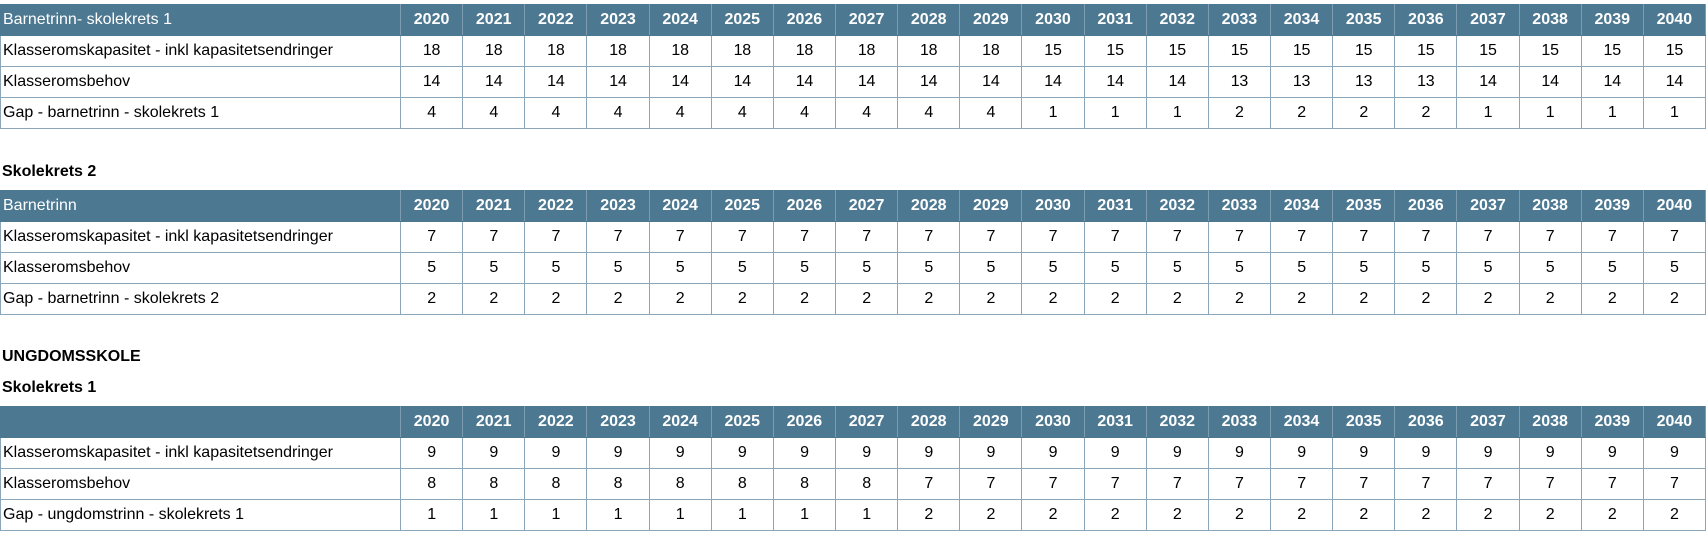 The width and height of the screenshot is (1706, 539). What do you see at coordinates (1426, 206) in the screenshot?
I see `year-header: 2036` at bounding box center [1426, 206].